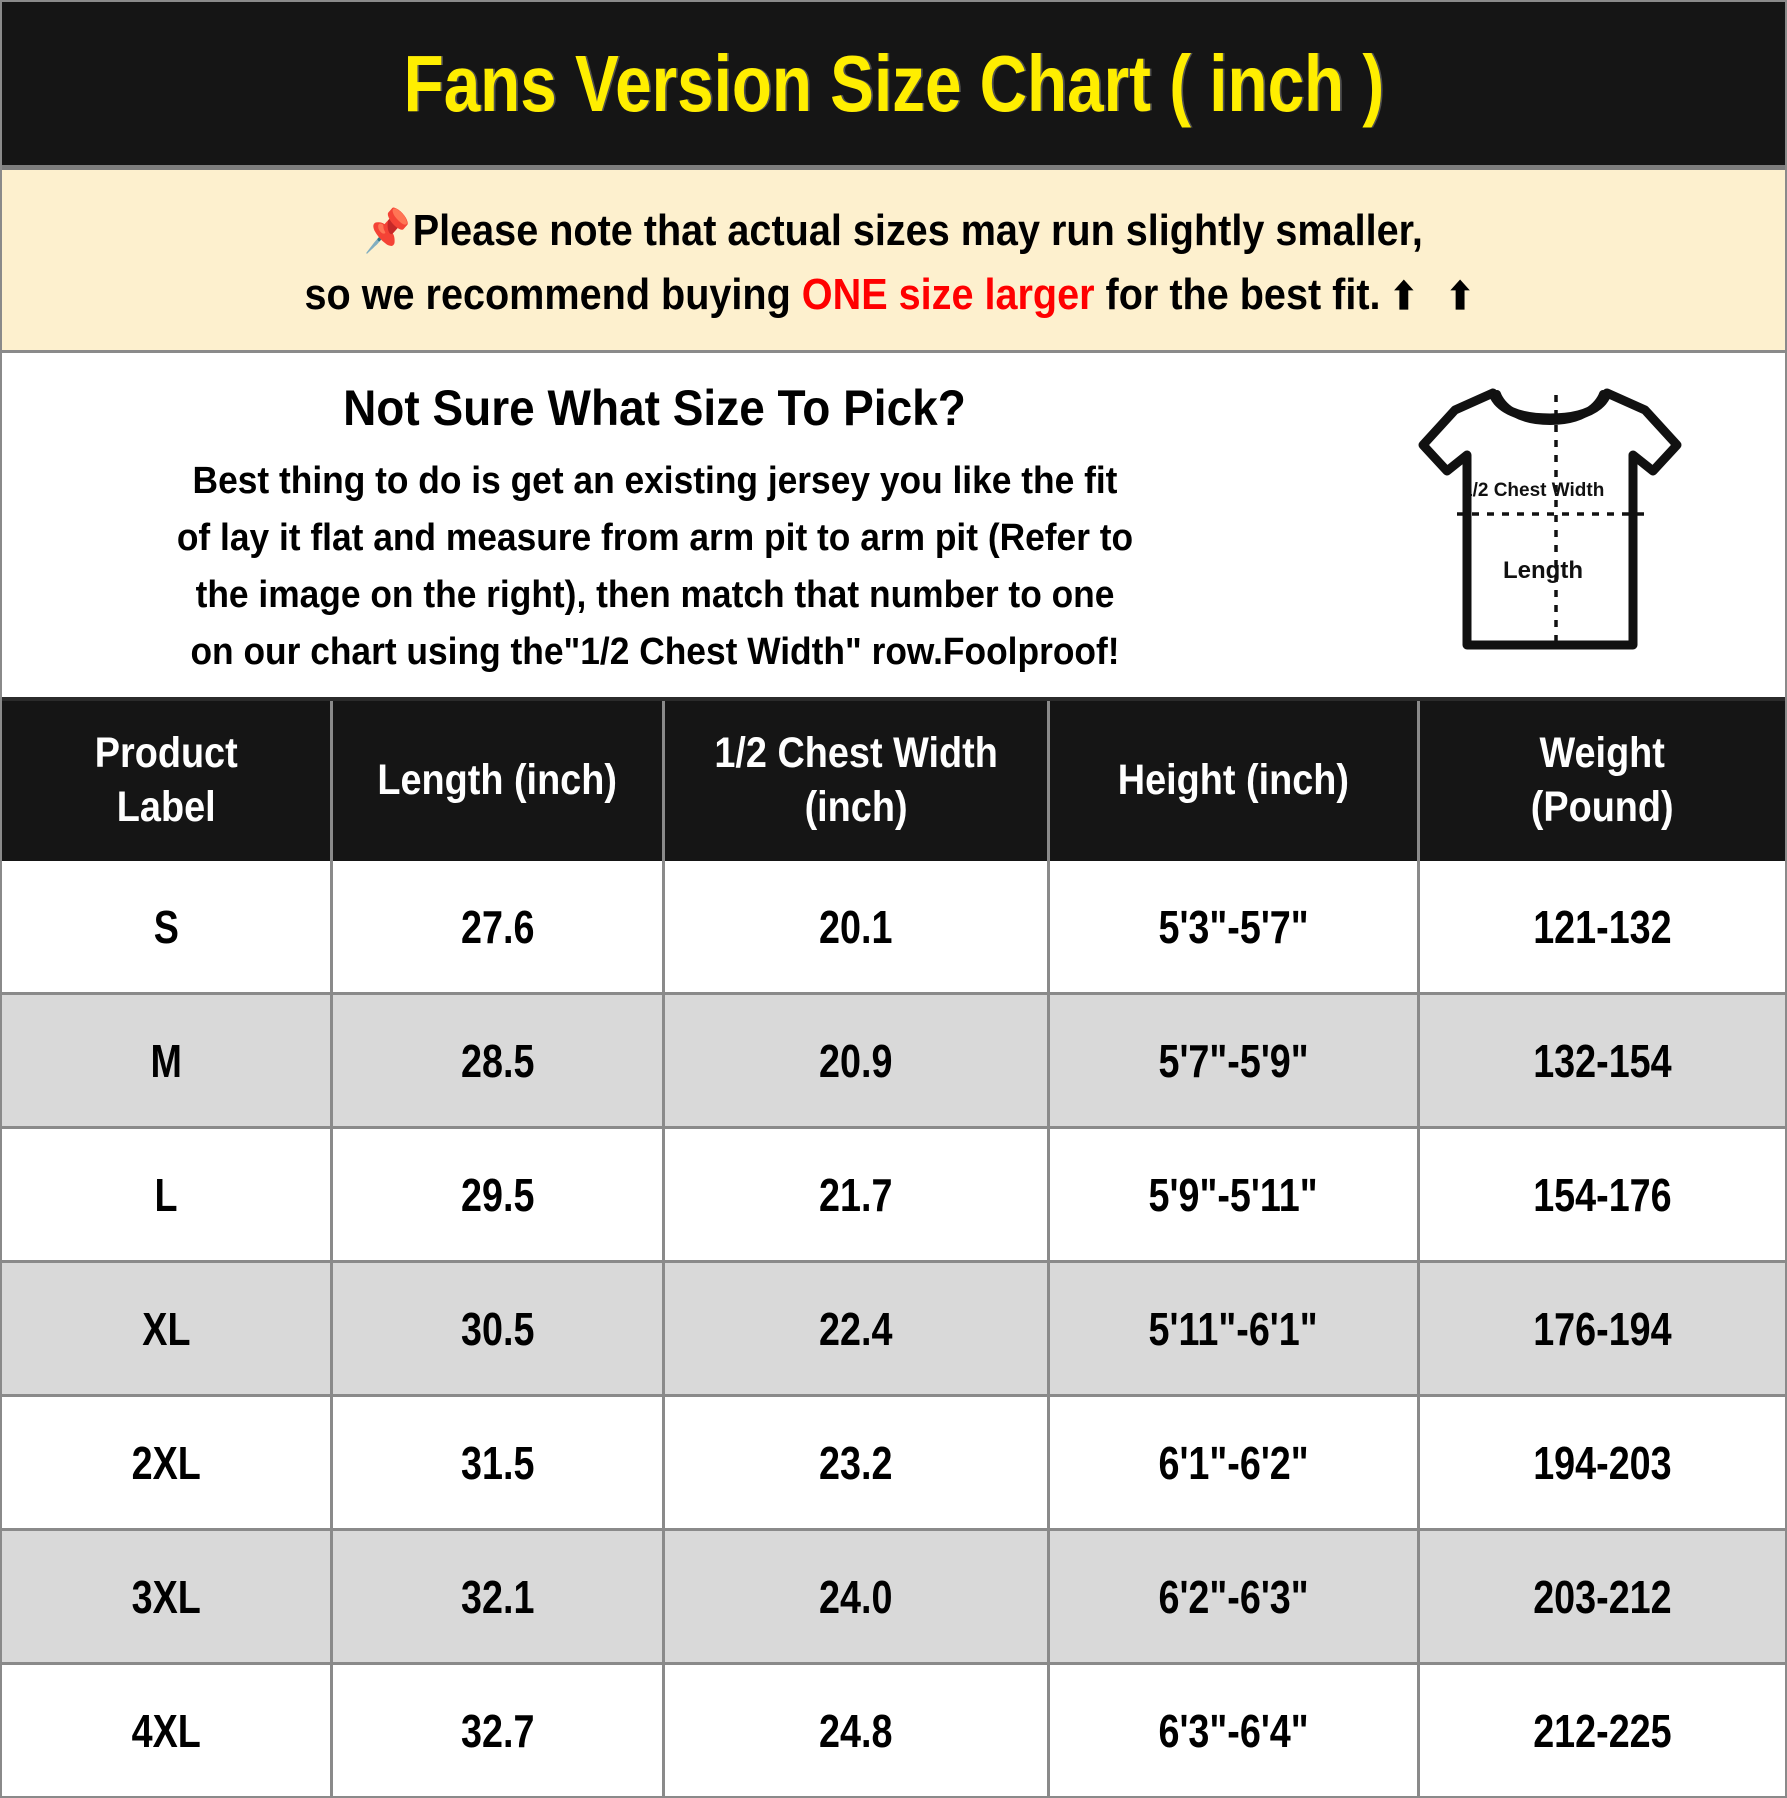  I want to click on tshirt-body-shape, so click(1550, 519).